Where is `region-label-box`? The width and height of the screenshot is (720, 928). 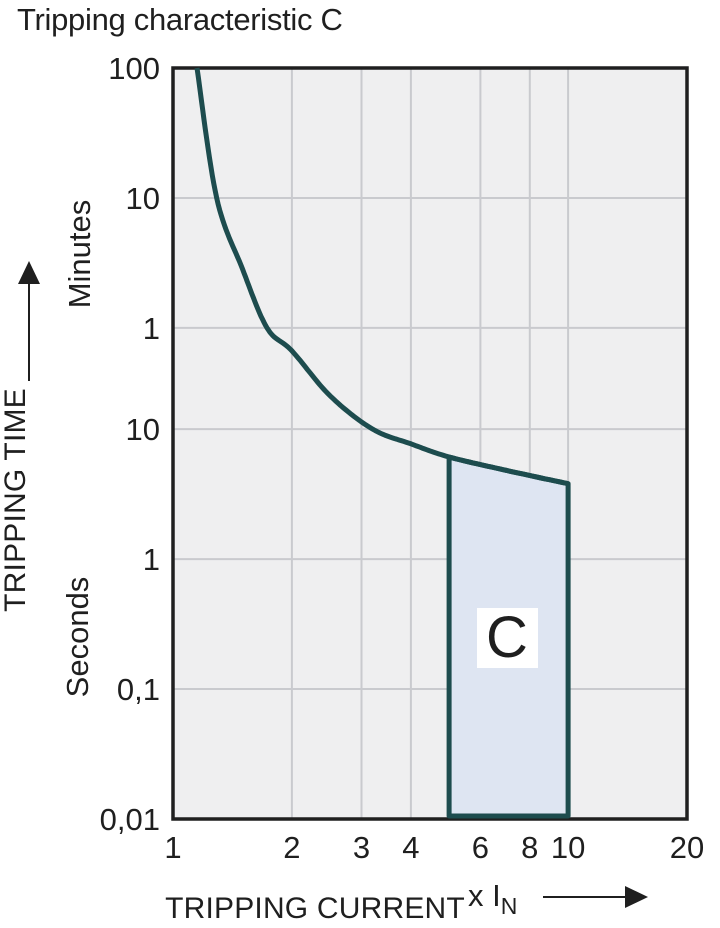 region-label-box is located at coordinates (507, 638).